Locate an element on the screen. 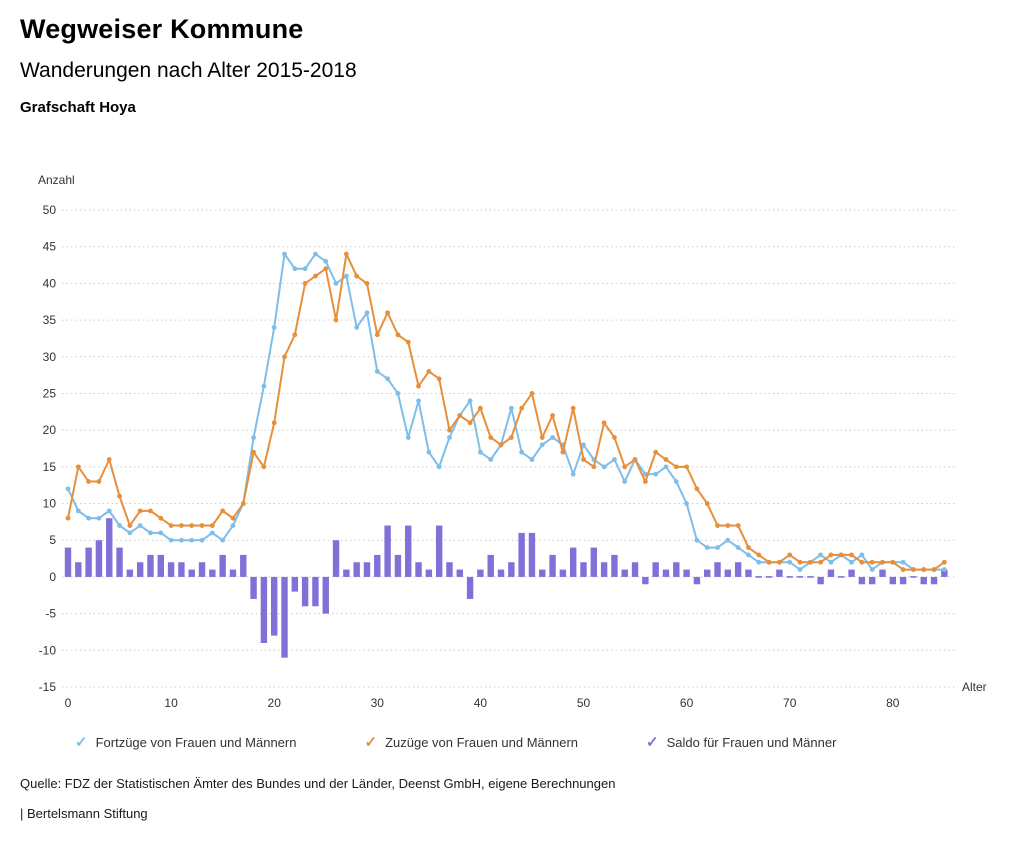  svg-text: 25 is located at coordinates (50, 393).